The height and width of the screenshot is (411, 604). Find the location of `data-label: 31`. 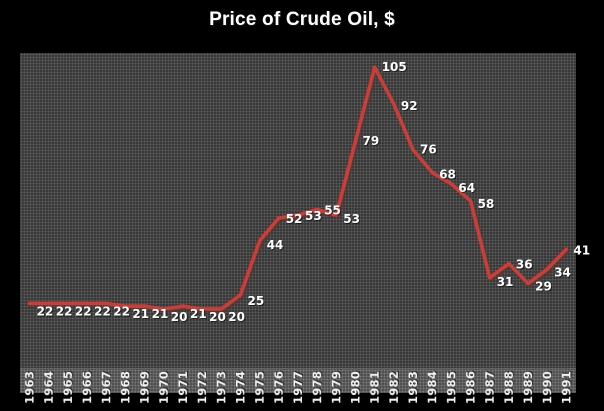

data-label: 31 is located at coordinates (505, 282).